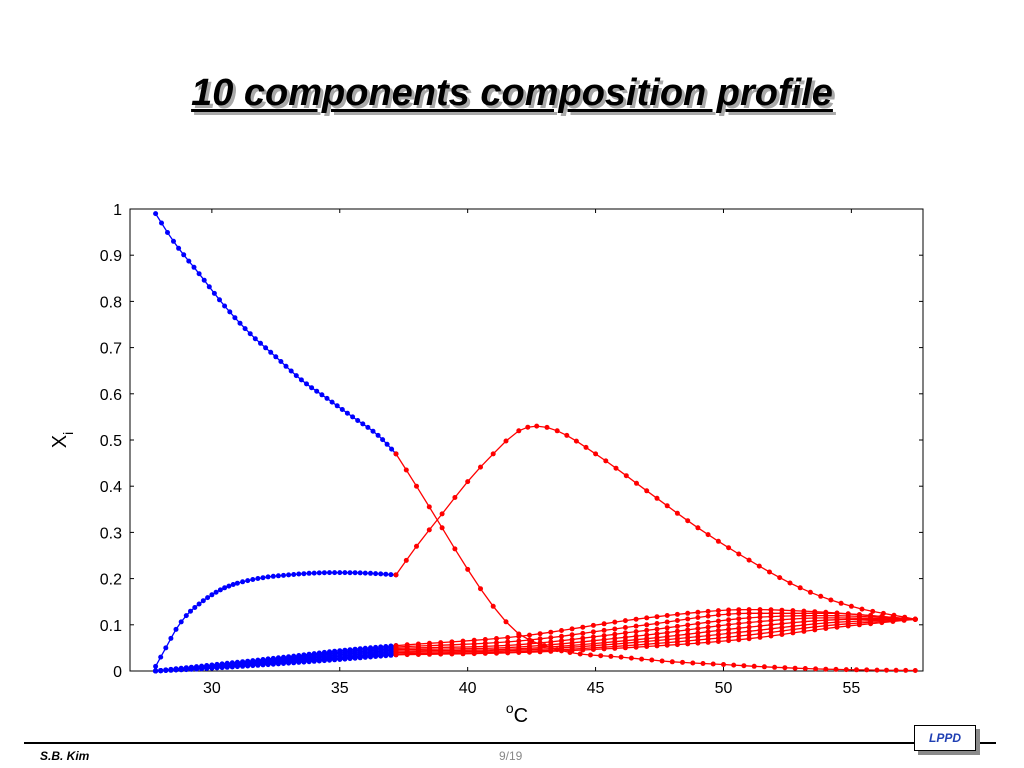  I want to click on svg-text: Xi, so click(62, 440).